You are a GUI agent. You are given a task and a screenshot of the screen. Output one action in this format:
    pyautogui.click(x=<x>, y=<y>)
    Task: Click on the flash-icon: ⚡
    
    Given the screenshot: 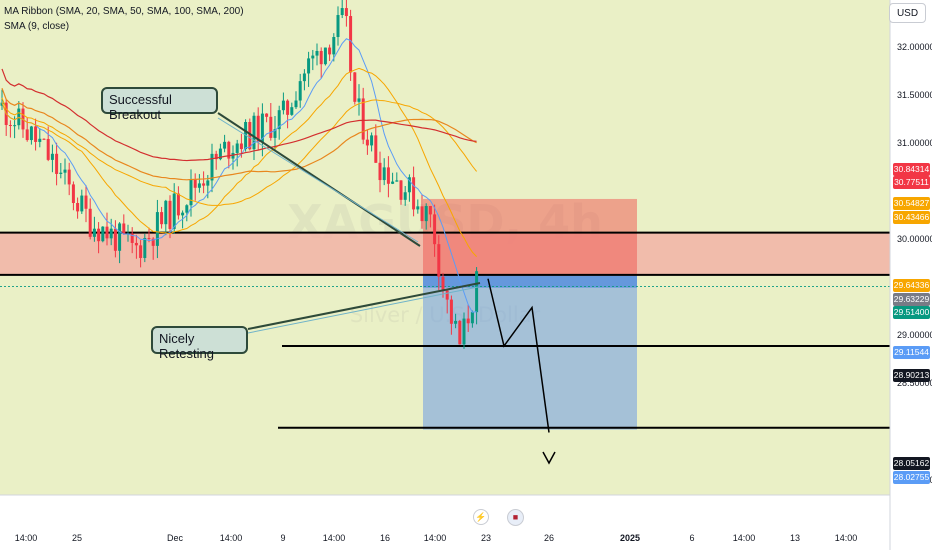 What is the action you would take?
    pyautogui.click(x=481, y=517)
    